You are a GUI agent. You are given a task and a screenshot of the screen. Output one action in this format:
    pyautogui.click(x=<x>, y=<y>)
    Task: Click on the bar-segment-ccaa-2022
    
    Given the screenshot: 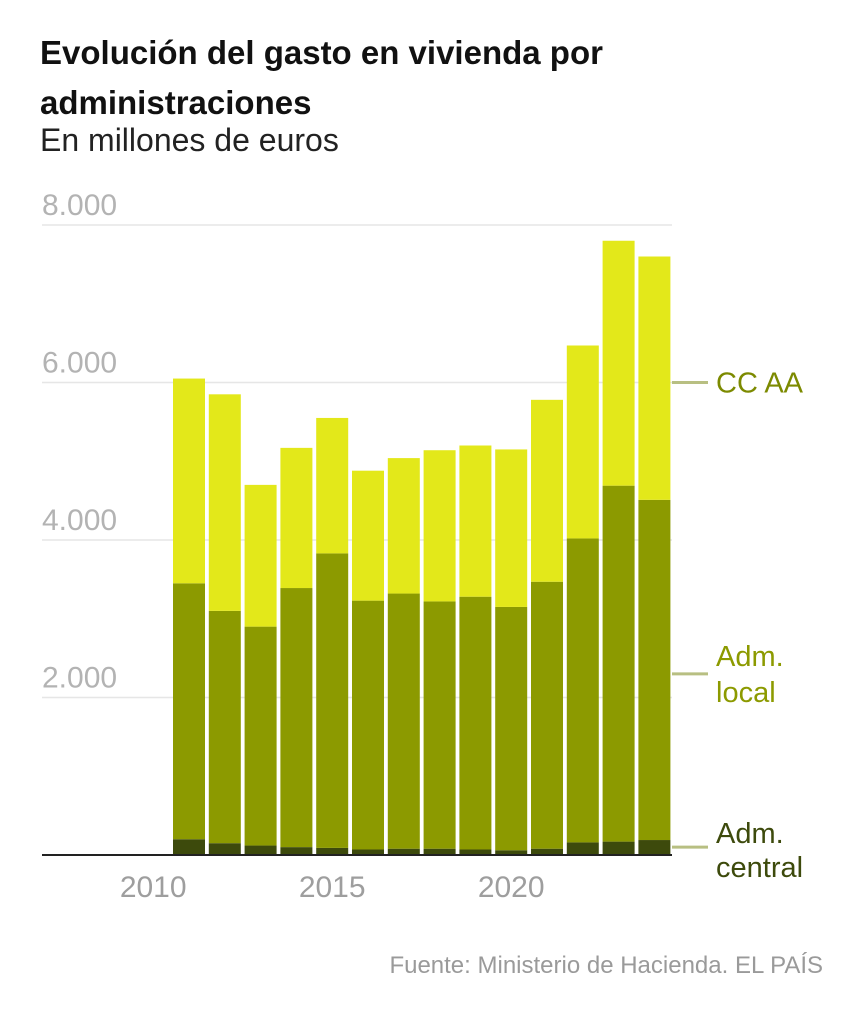 What is the action you would take?
    pyautogui.click(x=582, y=442)
    